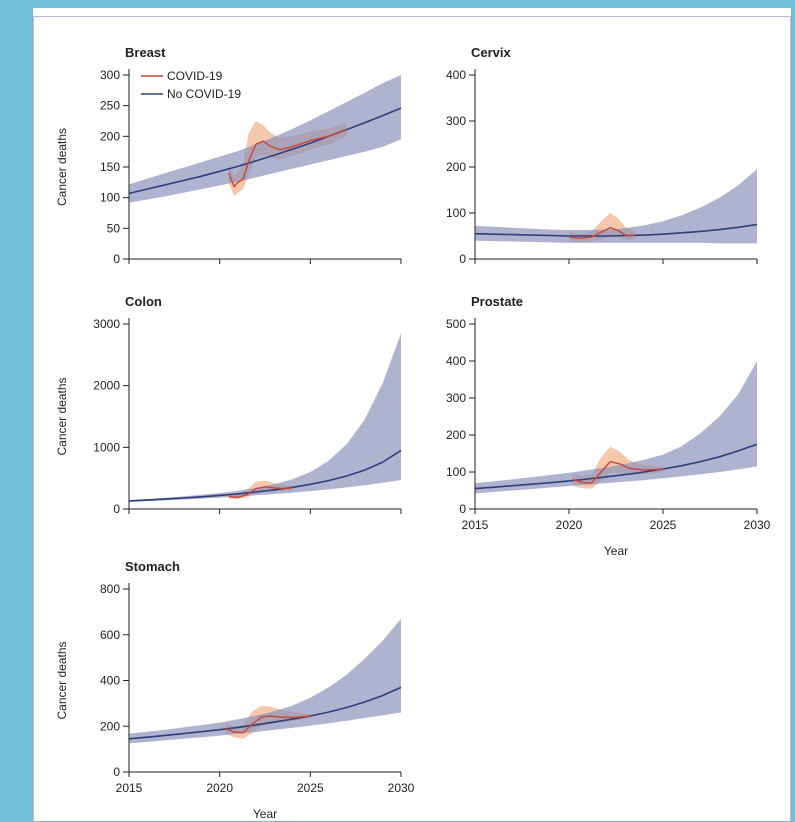  I want to click on legend-label: No COVID-19, so click(204, 94).